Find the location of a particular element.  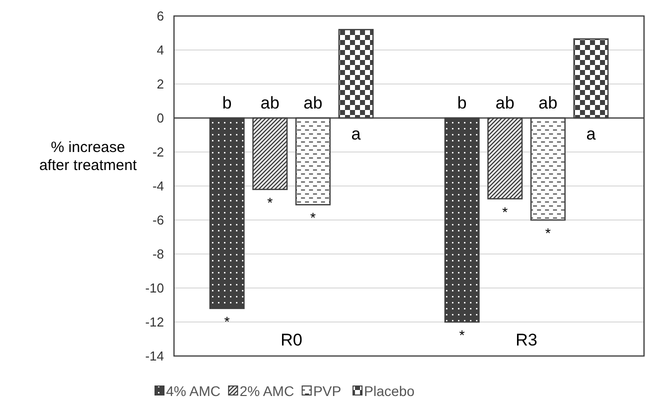

y-tick-label: 6 is located at coordinates (160, 16).